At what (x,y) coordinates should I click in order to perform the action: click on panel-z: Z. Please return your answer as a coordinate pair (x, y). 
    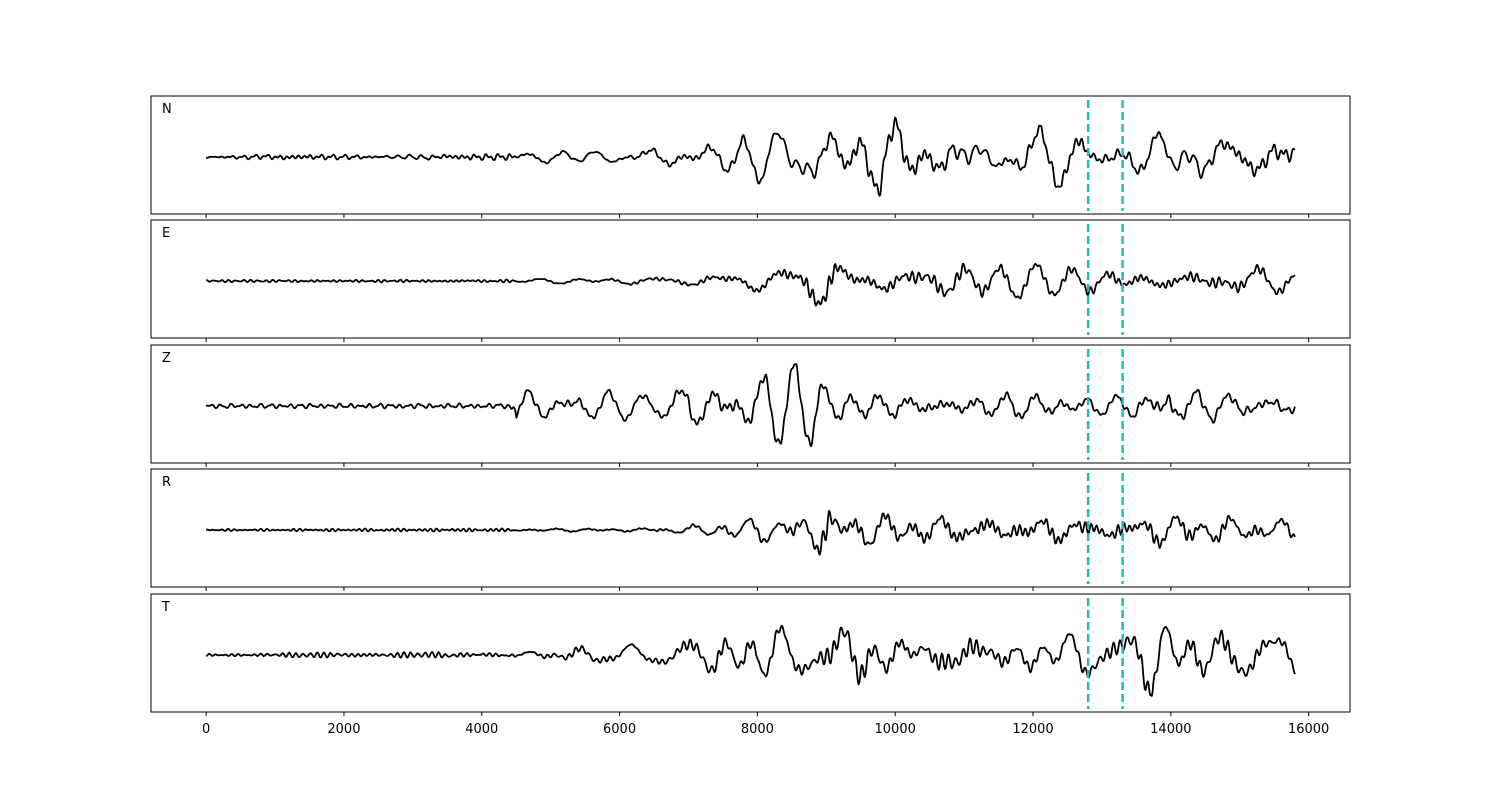
    Looking at the image, I should click on (750, 405).